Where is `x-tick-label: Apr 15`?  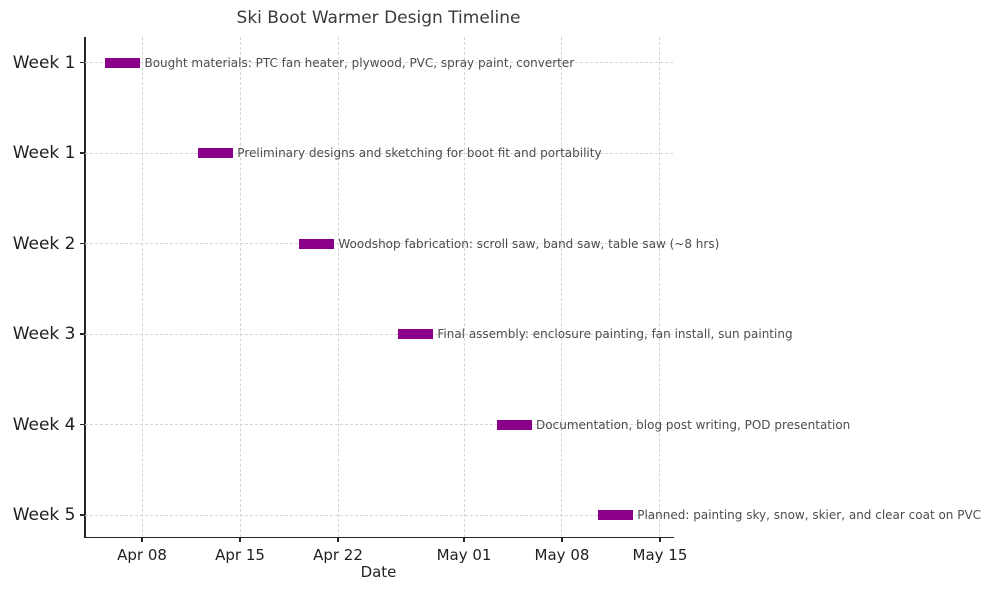 x-tick-label: Apr 15 is located at coordinates (240, 555).